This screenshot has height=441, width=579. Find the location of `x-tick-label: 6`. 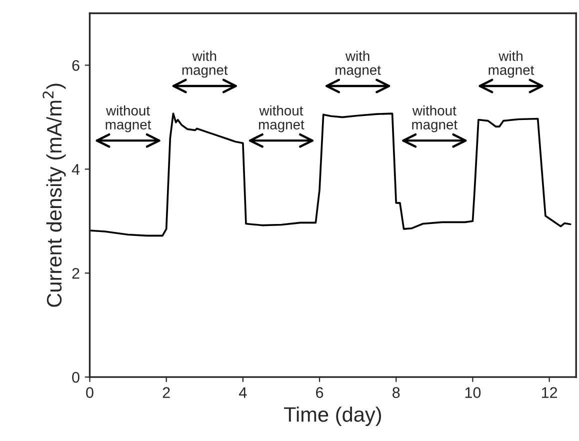

x-tick-label: 6 is located at coordinates (320, 392).